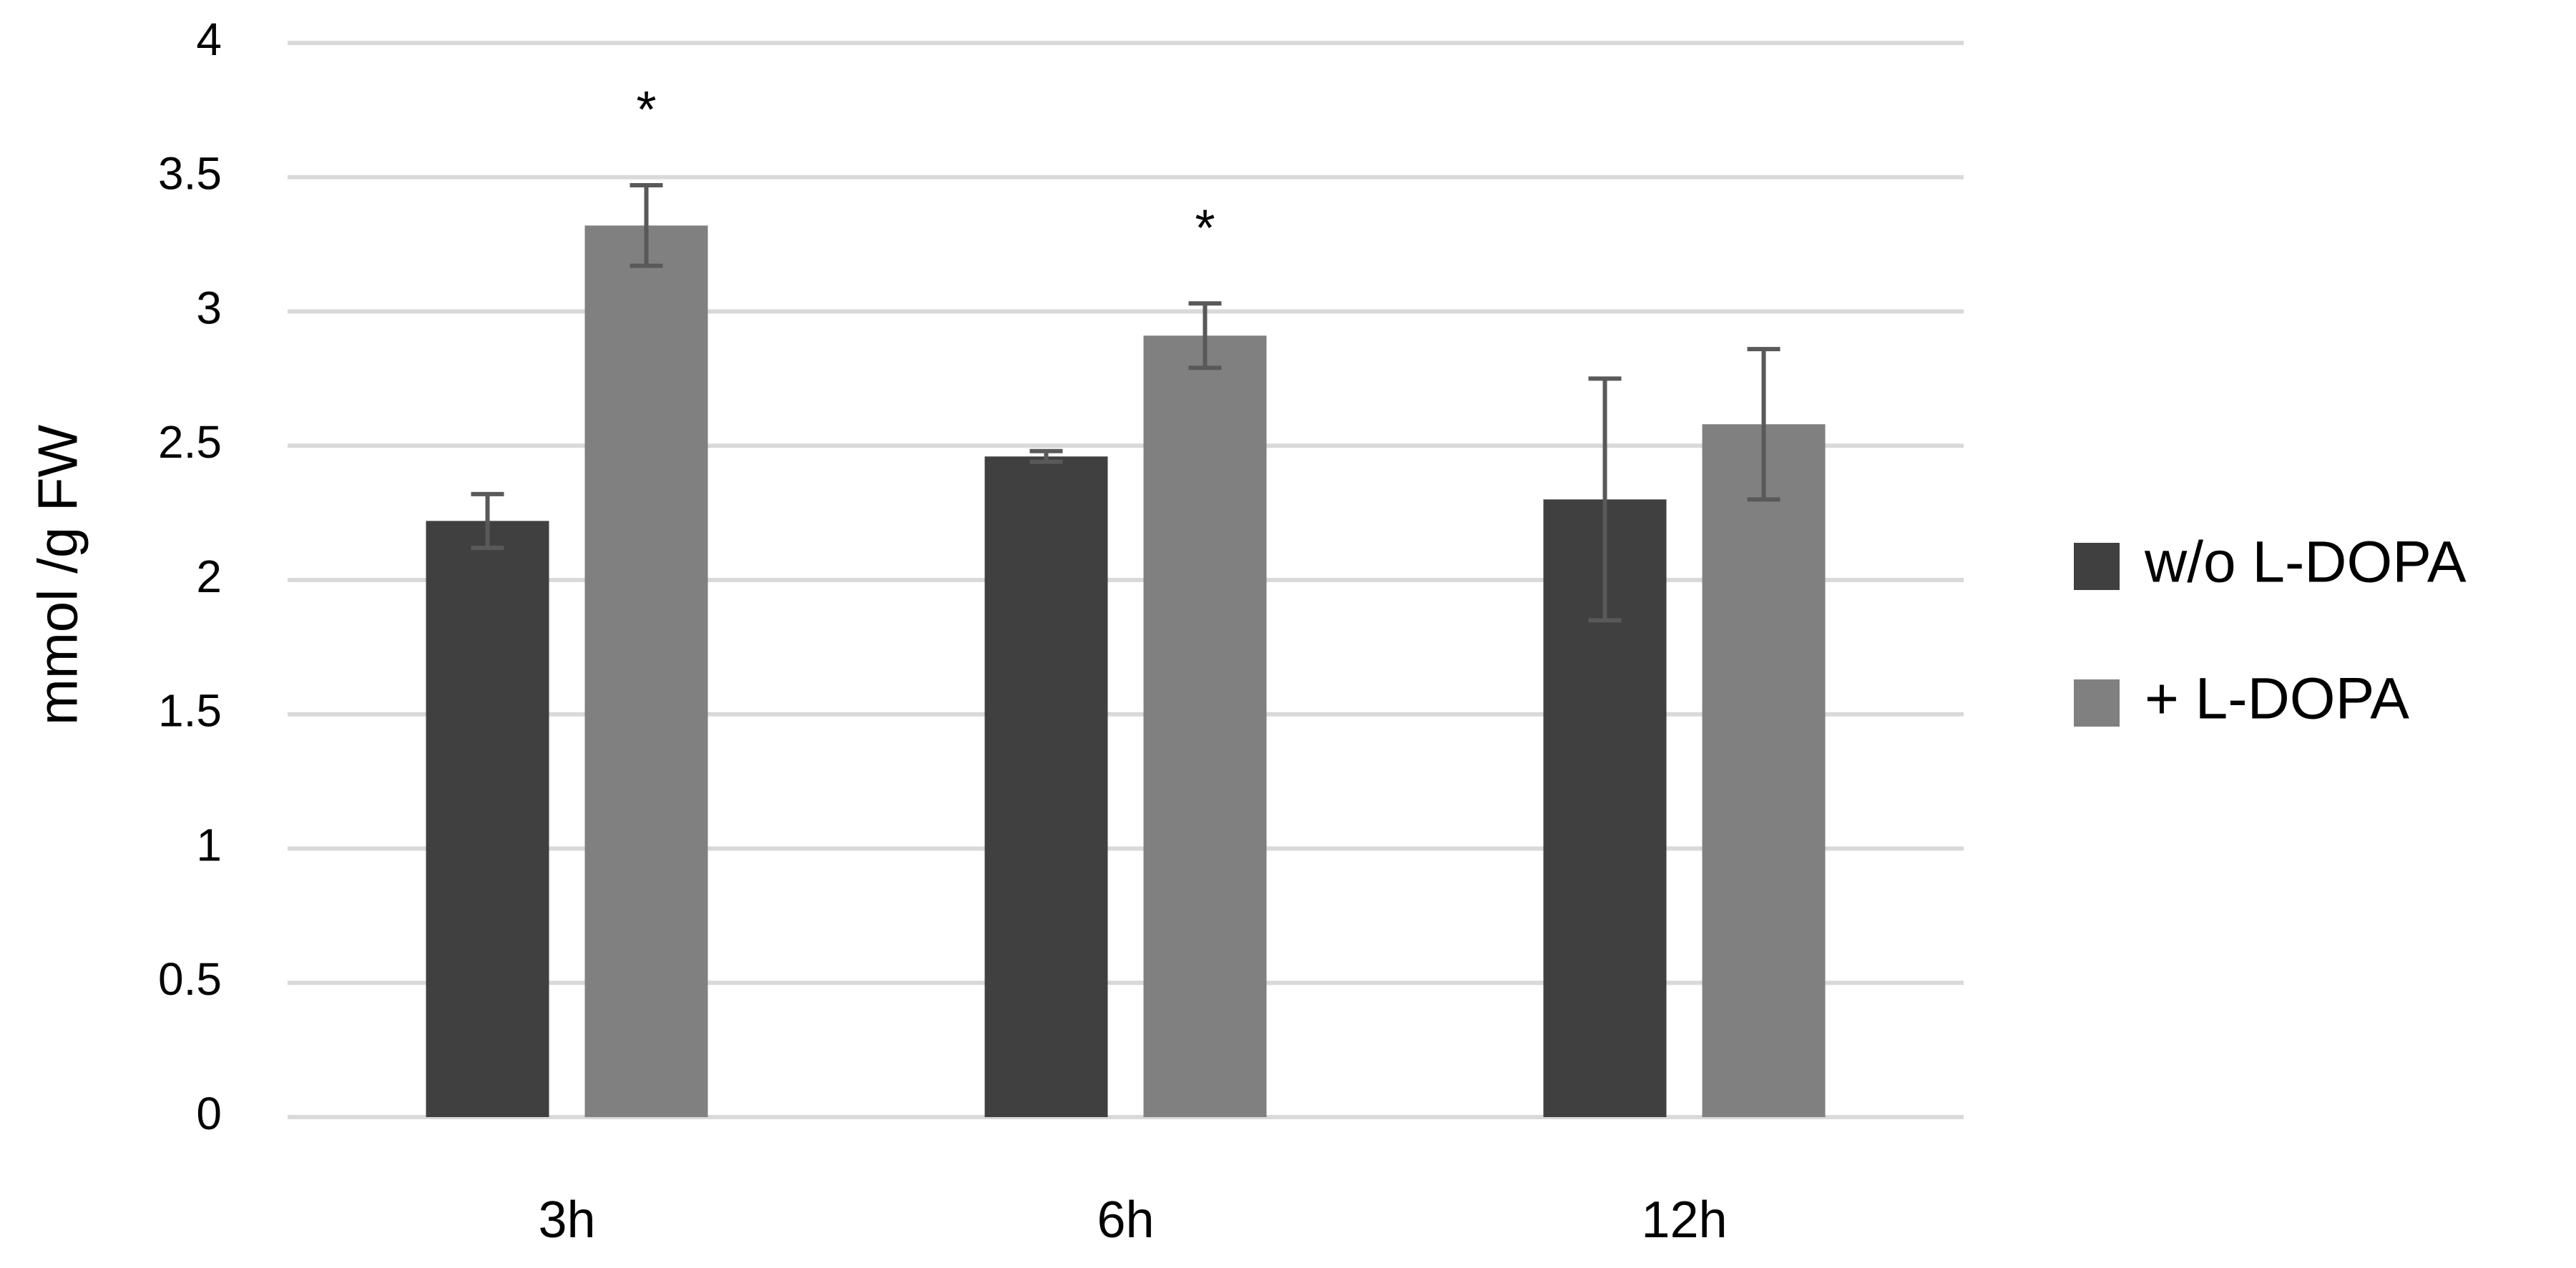 This screenshot has width=2576, height=1268. What do you see at coordinates (2305, 562) in the screenshot?
I see `legend-label: w/o L-DOPA` at bounding box center [2305, 562].